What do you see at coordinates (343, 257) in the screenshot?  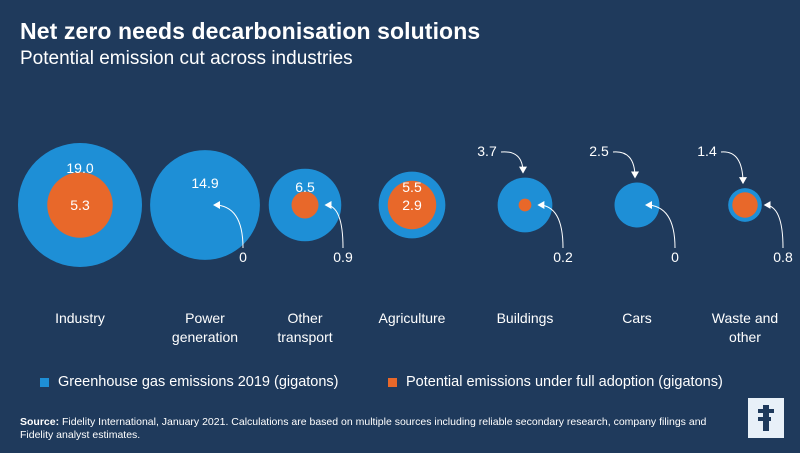 I see `potential-value-label: 0.9` at bounding box center [343, 257].